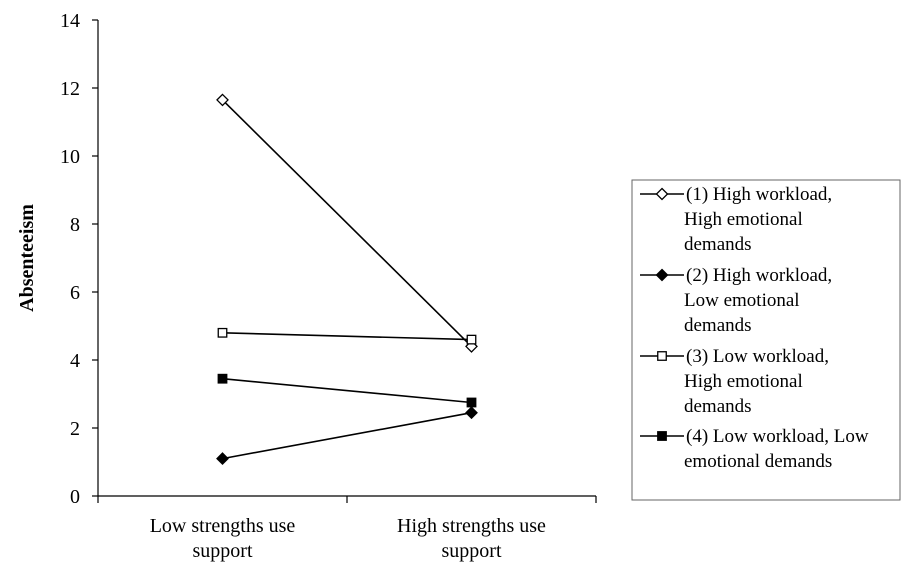 Image resolution: width=903 pixels, height=574 pixels. Describe the element at coordinates (222, 100) in the screenshot. I see `series-1-point` at that location.